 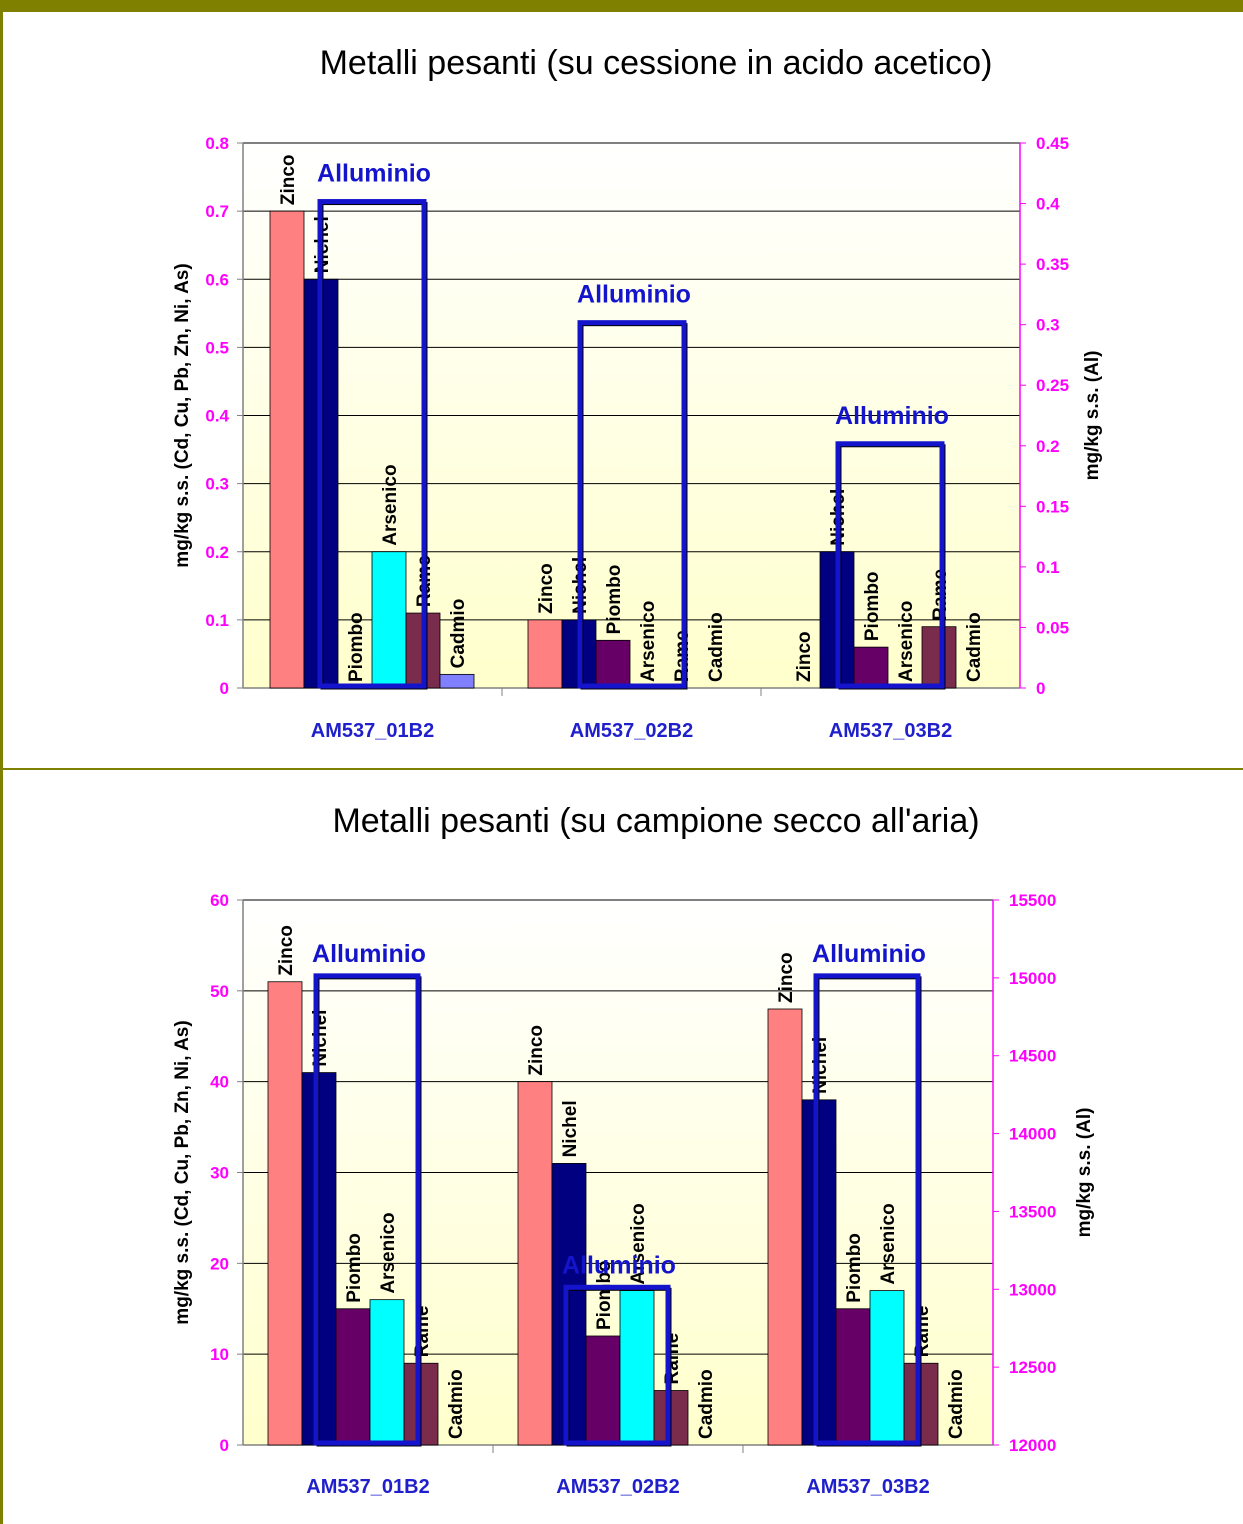 I want to click on y-tick-label: 0, so click(x=224, y=1445).